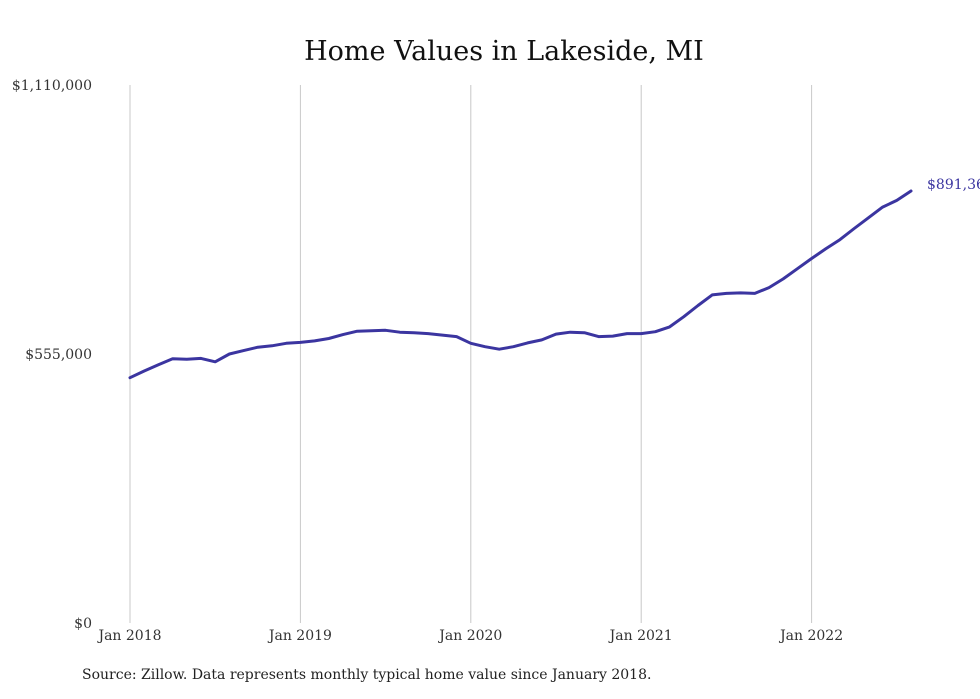 The height and width of the screenshot is (699, 980). Describe the element at coordinates (128, 636) in the screenshot. I see `x-tick-label: Jan 2018` at that location.